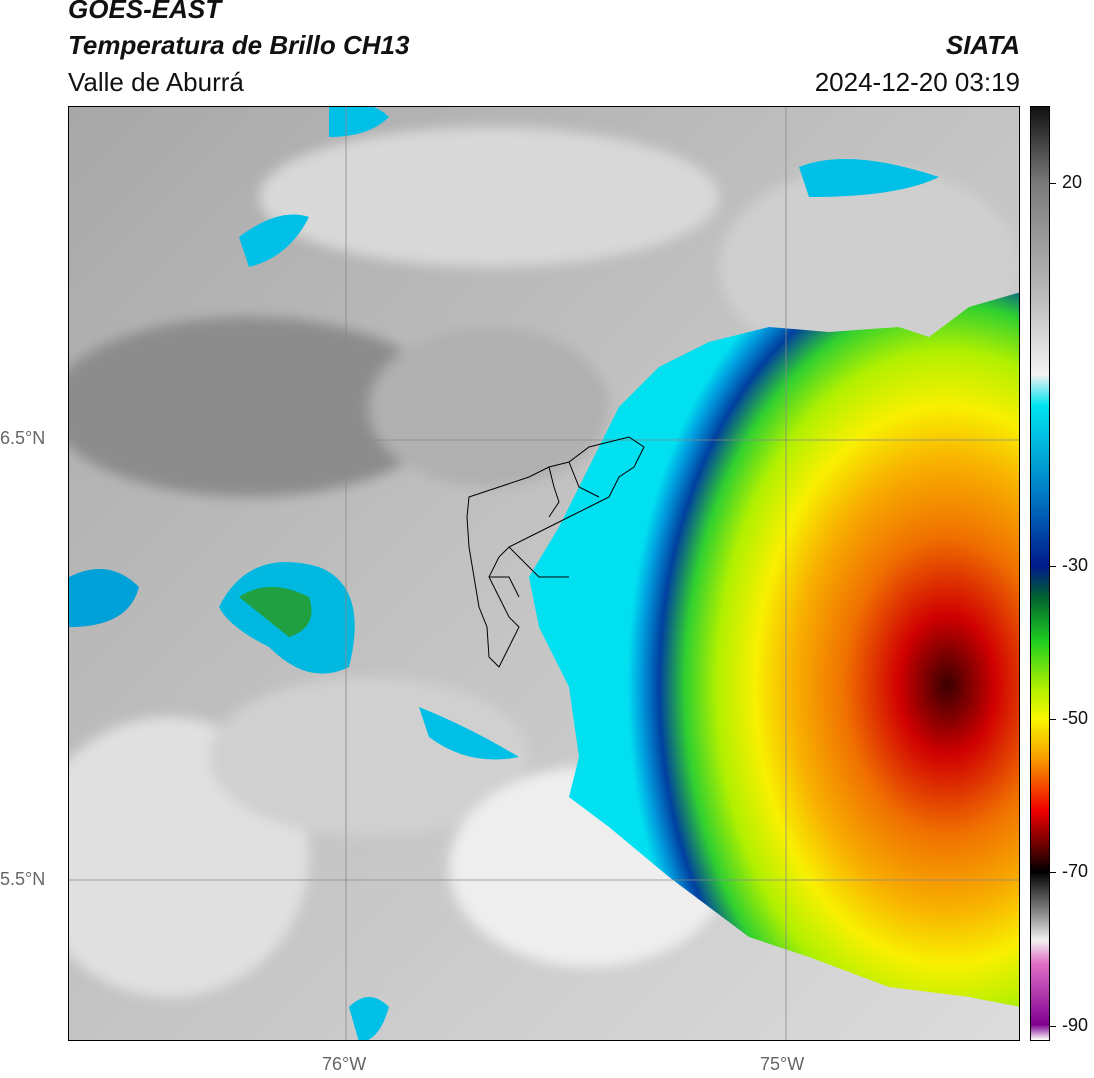  I want to click on lon-label-75: 75°W, so click(782, 1064).